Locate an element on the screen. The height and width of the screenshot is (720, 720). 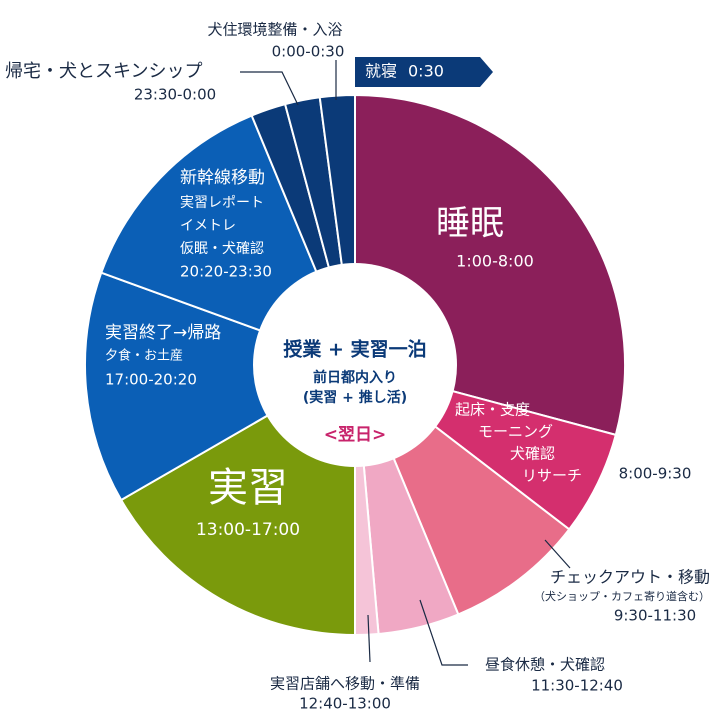
segment-name: チェックアウト・移動 is located at coordinates (630, 577).